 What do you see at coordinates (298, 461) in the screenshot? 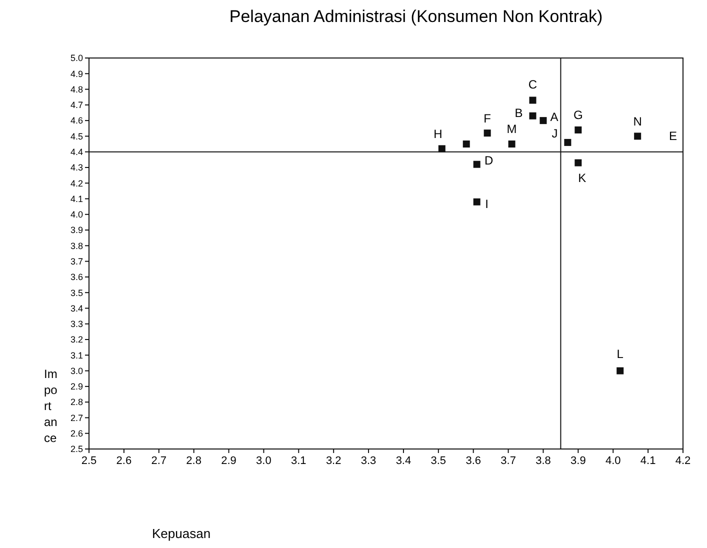
I see `x-tick-label: 3.1` at bounding box center [298, 461].